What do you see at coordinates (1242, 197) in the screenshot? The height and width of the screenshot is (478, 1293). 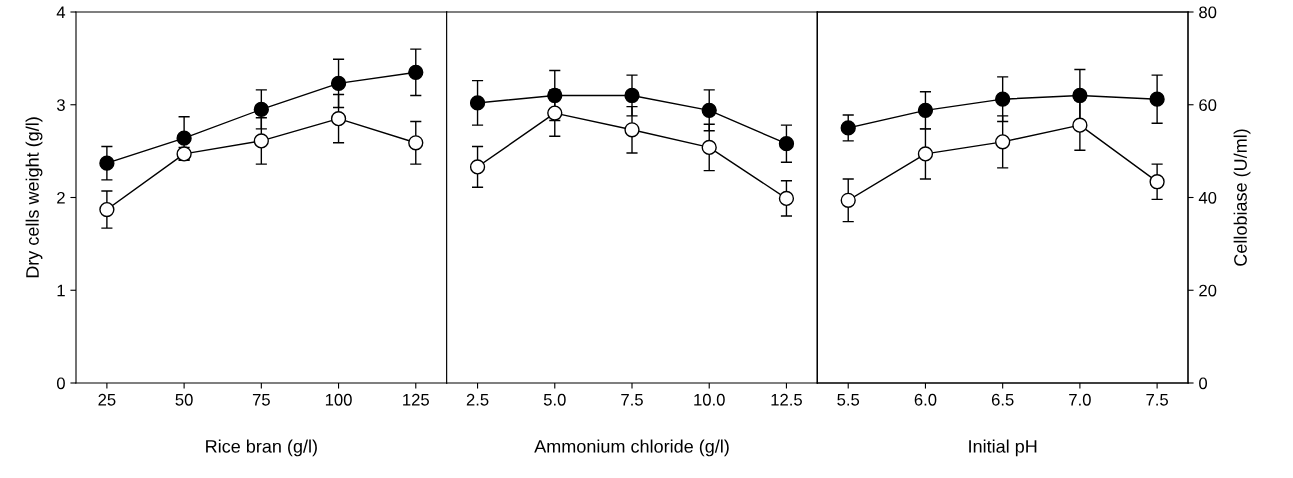 I see `y2-axis-title: Cellobiase (U/ml)` at bounding box center [1242, 197].